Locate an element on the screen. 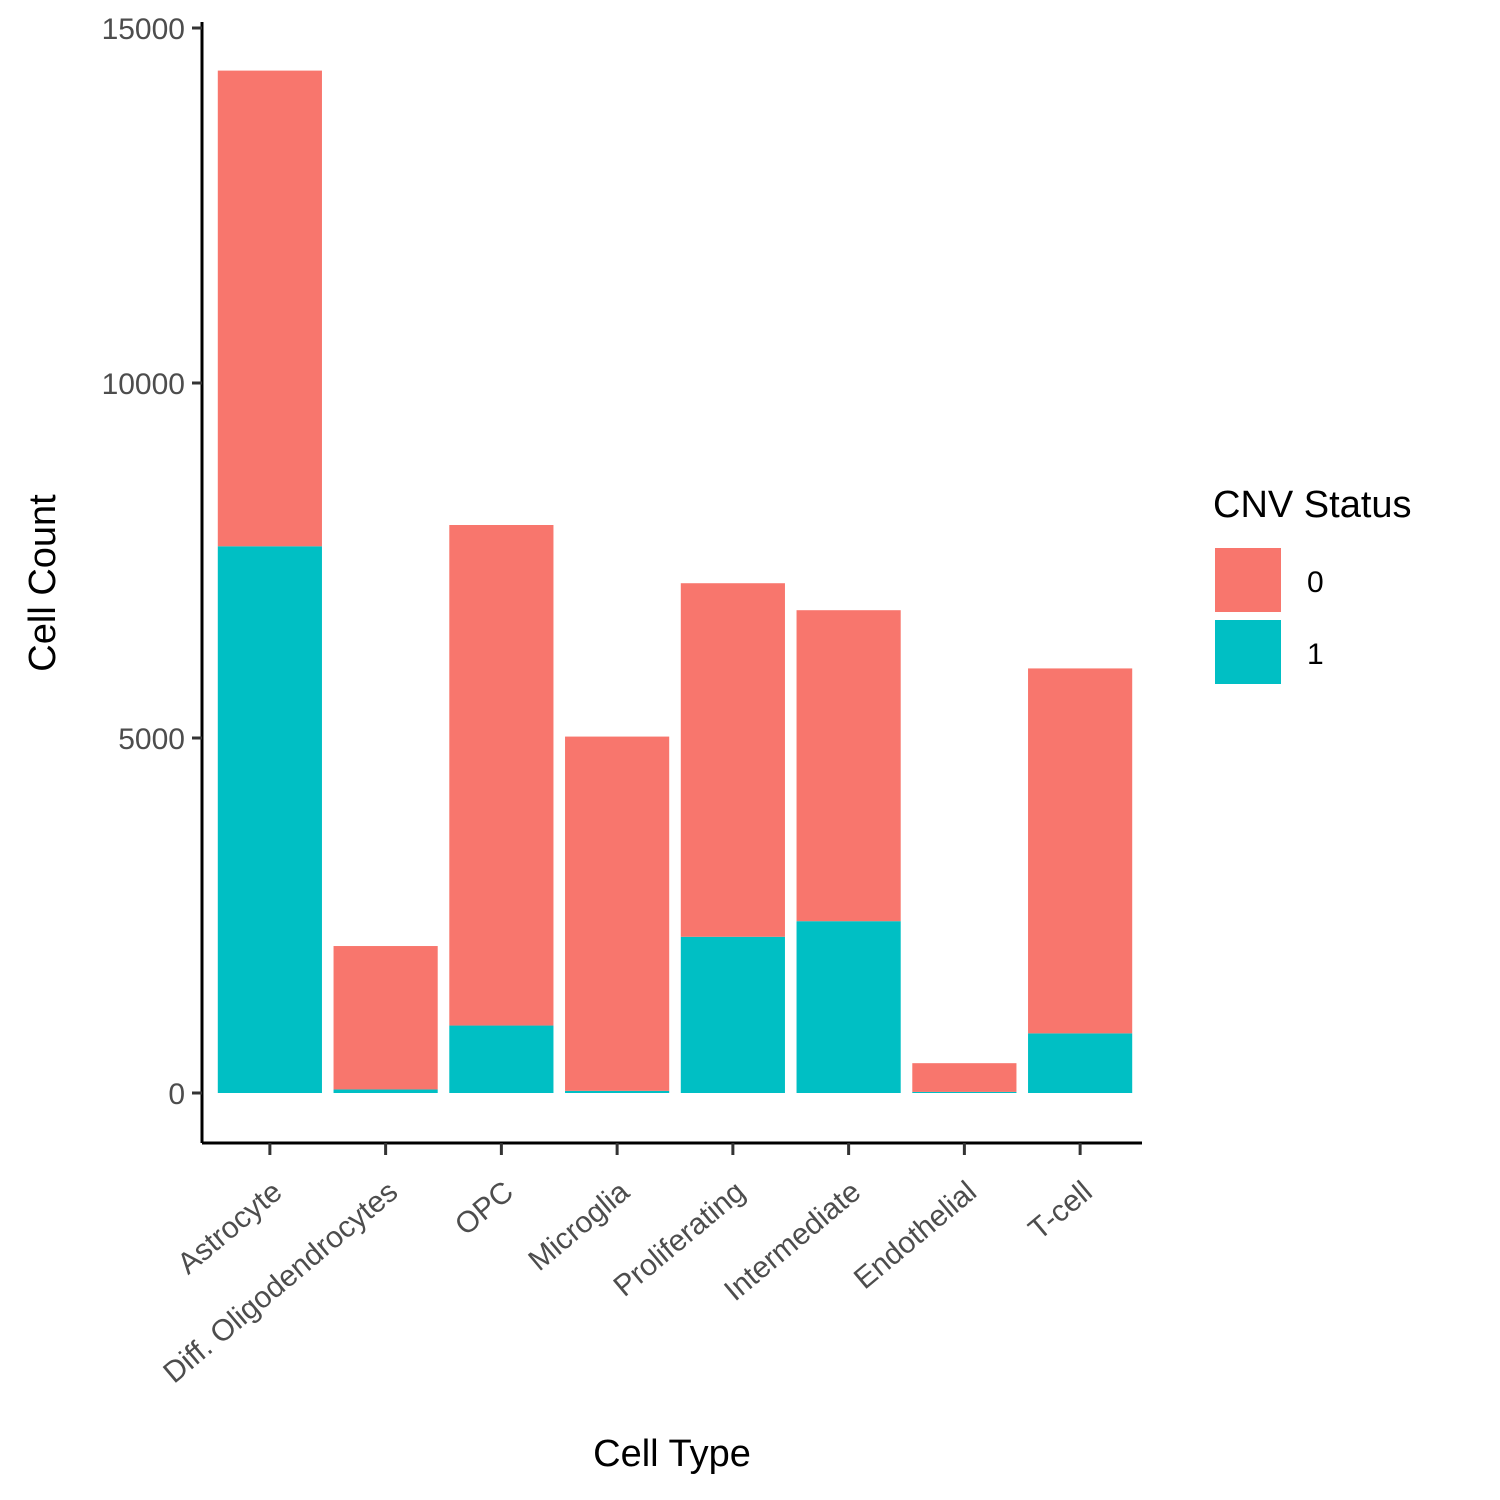 The width and height of the screenshot is (1500, 1500). y-axis-title: Cell Count is located at coordinates (43, 583).